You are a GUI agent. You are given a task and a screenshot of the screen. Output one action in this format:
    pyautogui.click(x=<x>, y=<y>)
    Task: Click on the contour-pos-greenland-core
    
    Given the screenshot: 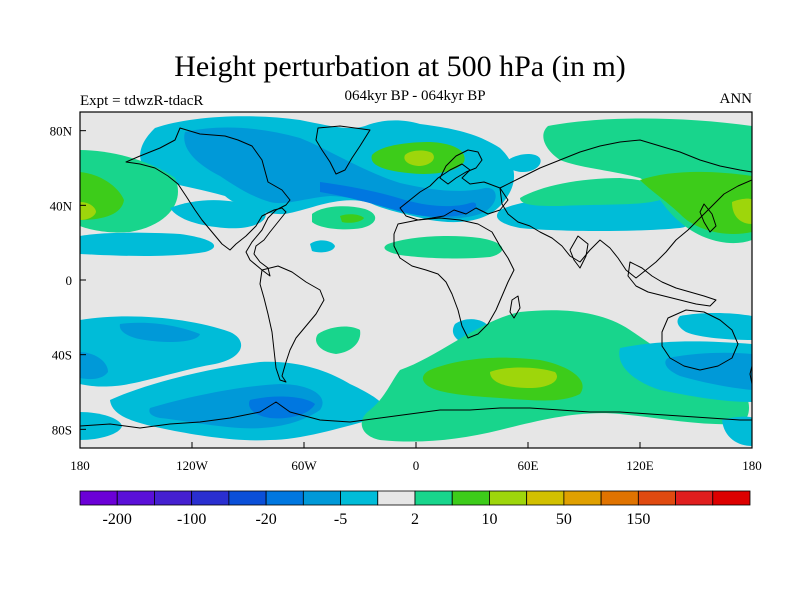 What is the action you would take?
    pyautogui.click(x=419, y=158)
    